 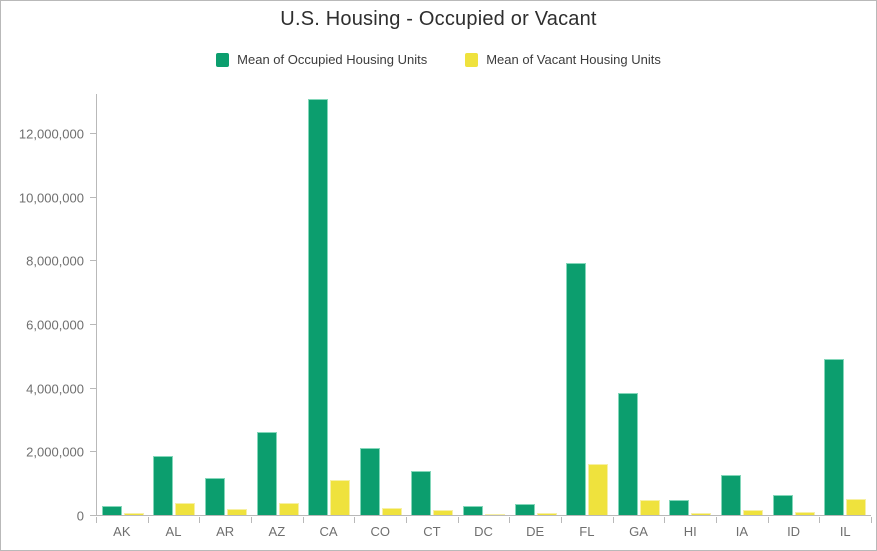 I want to click on bar-group-DC, so click(x=484, y=304).